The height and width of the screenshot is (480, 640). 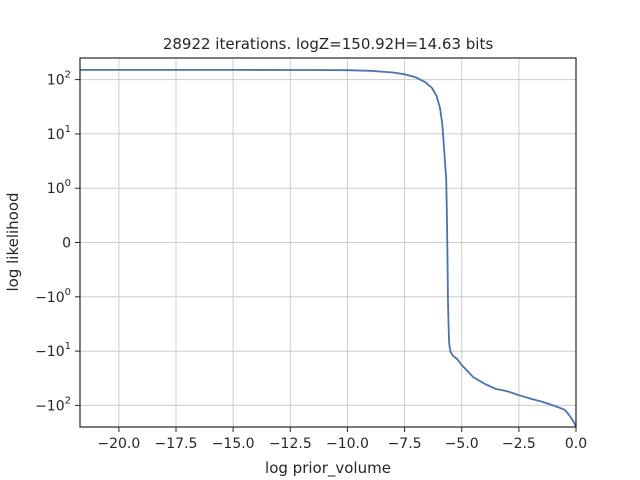 What do you see at coordinates (118, 444) in the screenshot?
I see `x-tick-label: −20.0` at bounding box center [118, 444].